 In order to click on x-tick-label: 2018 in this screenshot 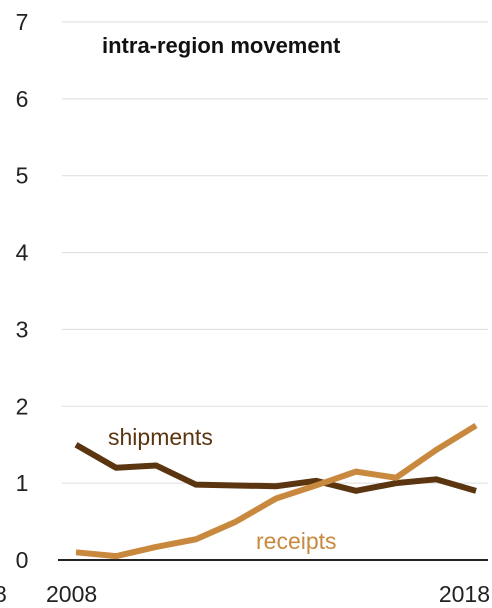, I will do `click(464, 594)`.